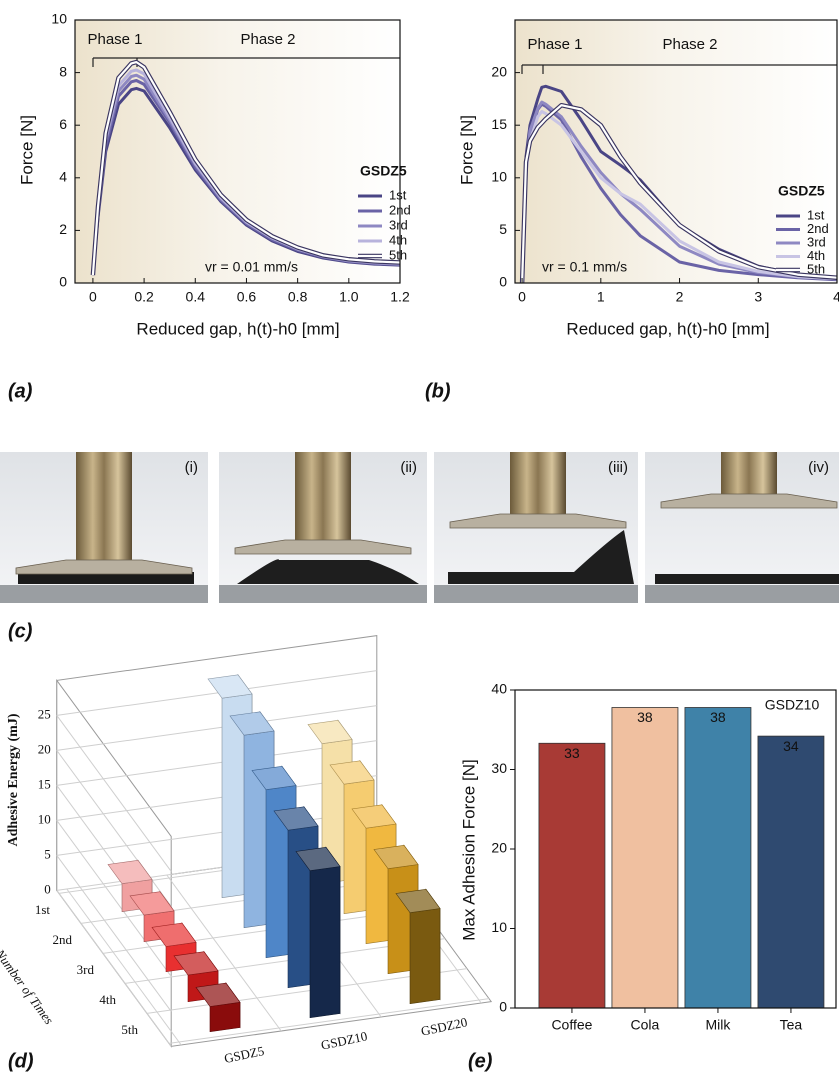 This screenshot has height=1078, width=839. What do you see at coordinates (499, 124) in the screenshot?
I see `y-tick-label: 15` at bounding box center [499, 124].